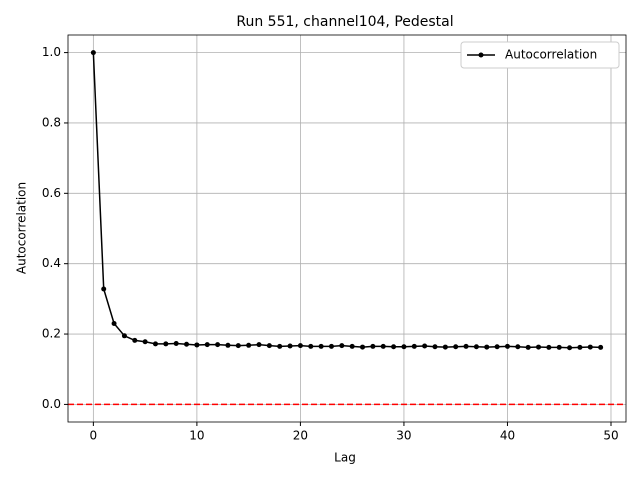  What do you see at coordinates (51, 334) in the screenshot?
I see `y-tick-label: 0.2` at bounding box center [51, 334].